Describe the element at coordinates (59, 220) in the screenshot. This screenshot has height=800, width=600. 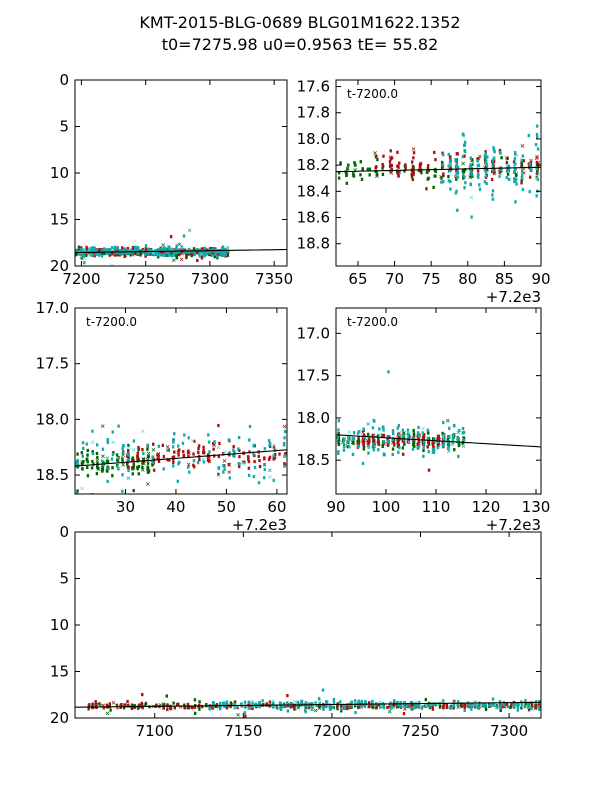
I see `y-tick-label: 15` at that location.